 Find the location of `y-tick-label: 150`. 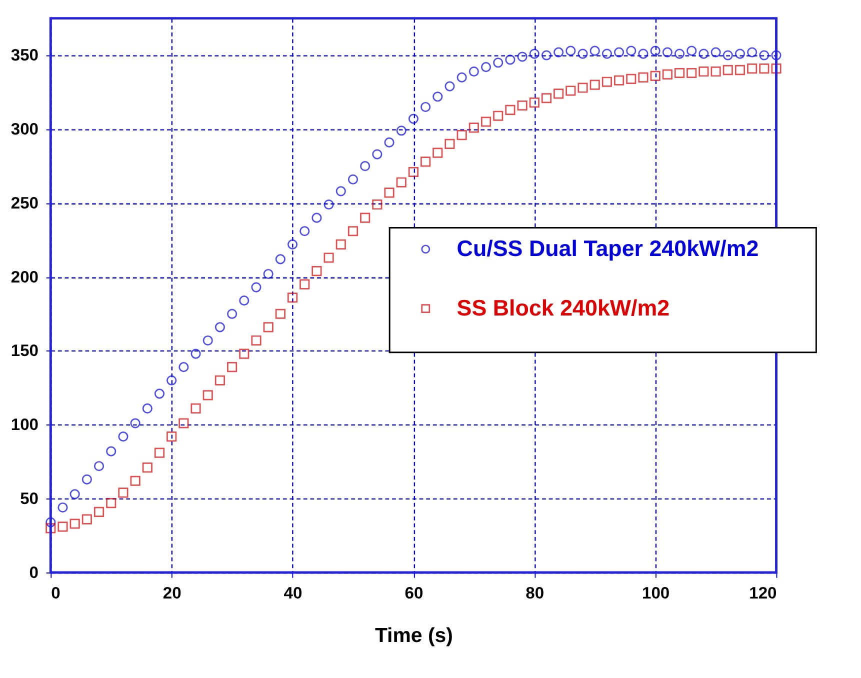

y-tick-label: 150 is located at coordinates (24, 350).